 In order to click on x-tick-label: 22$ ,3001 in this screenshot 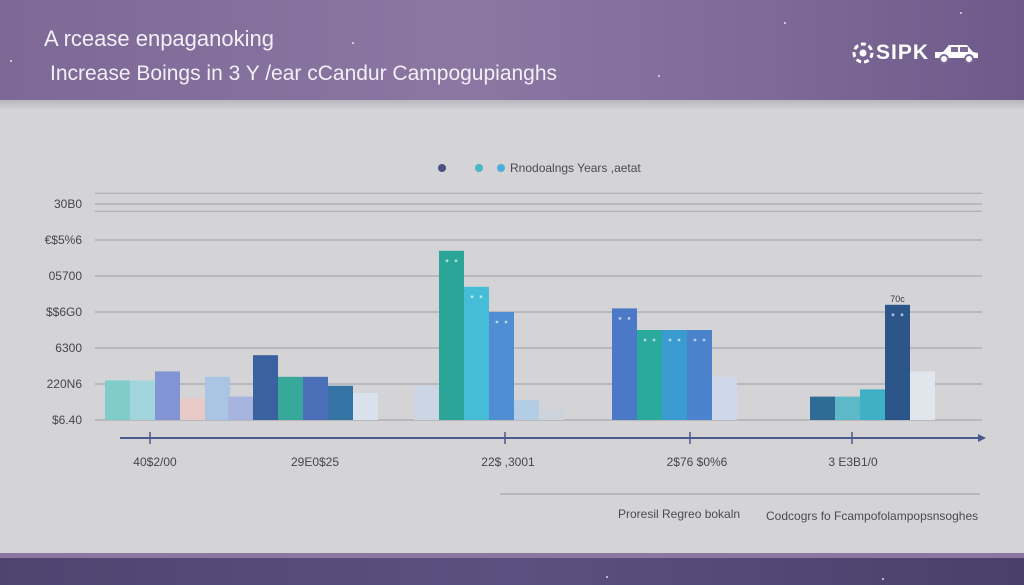, I will do `click(508, 462)`.